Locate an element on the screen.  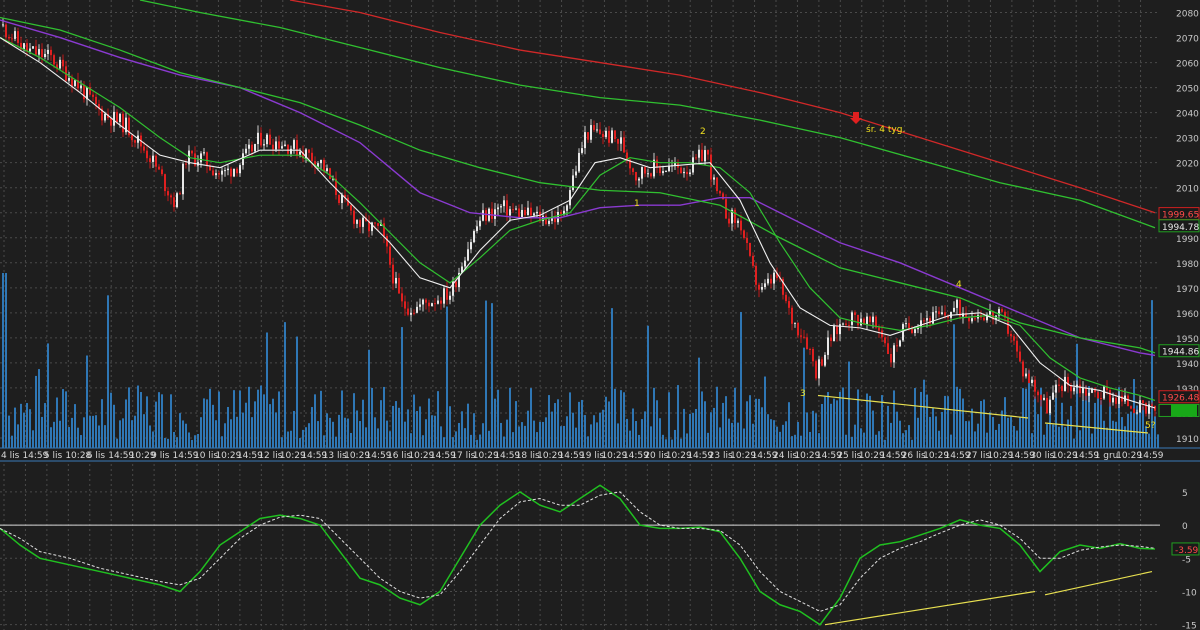
price-label-fill is located at coordinates (1184, 410).